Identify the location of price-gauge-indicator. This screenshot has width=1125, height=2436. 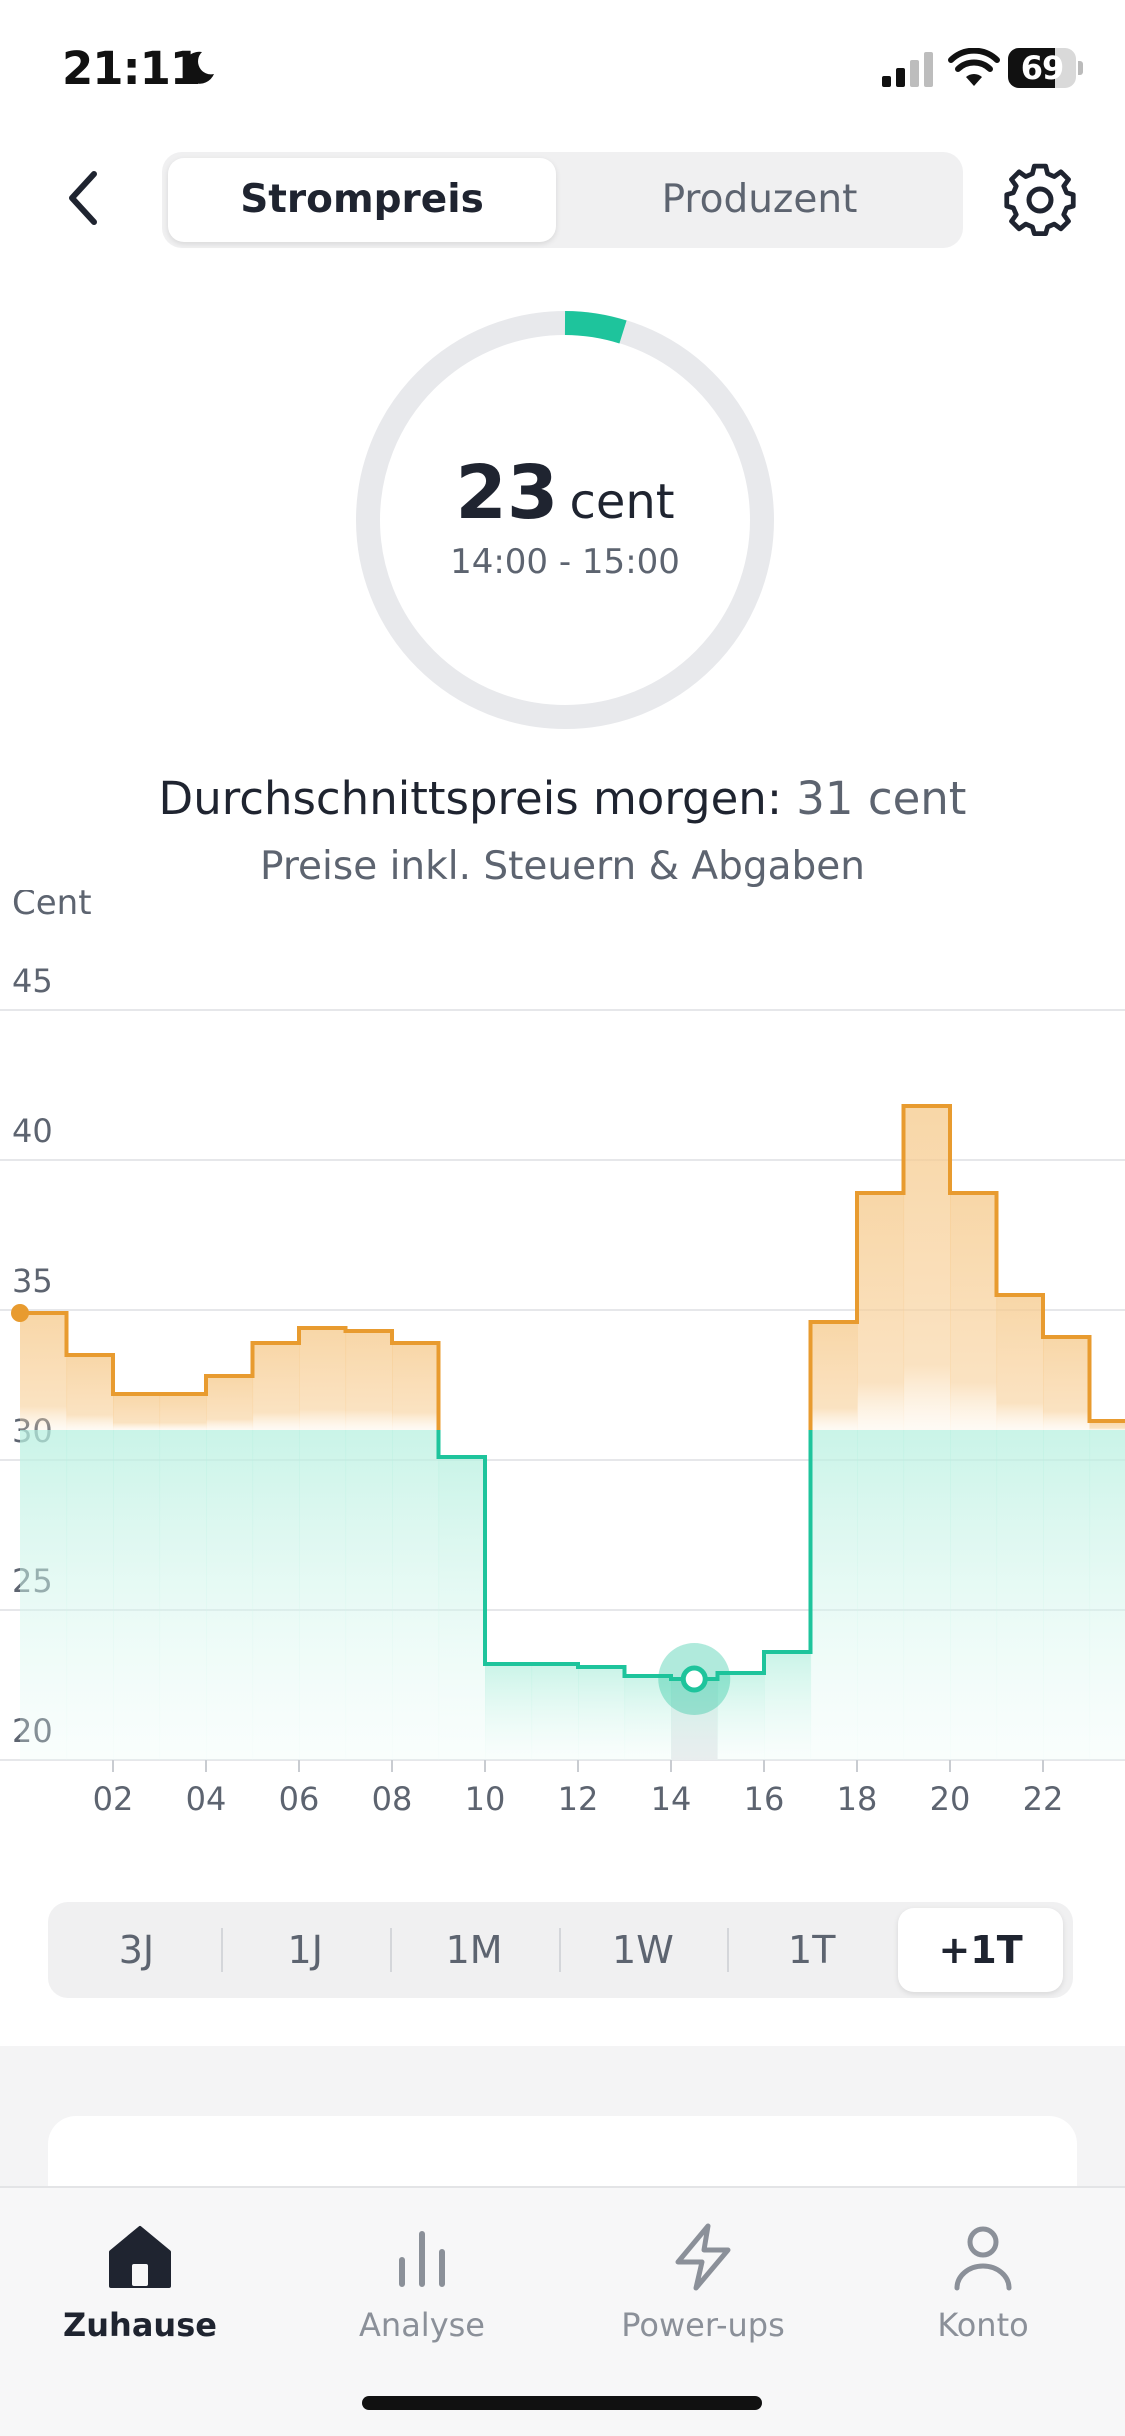
(595, 327).